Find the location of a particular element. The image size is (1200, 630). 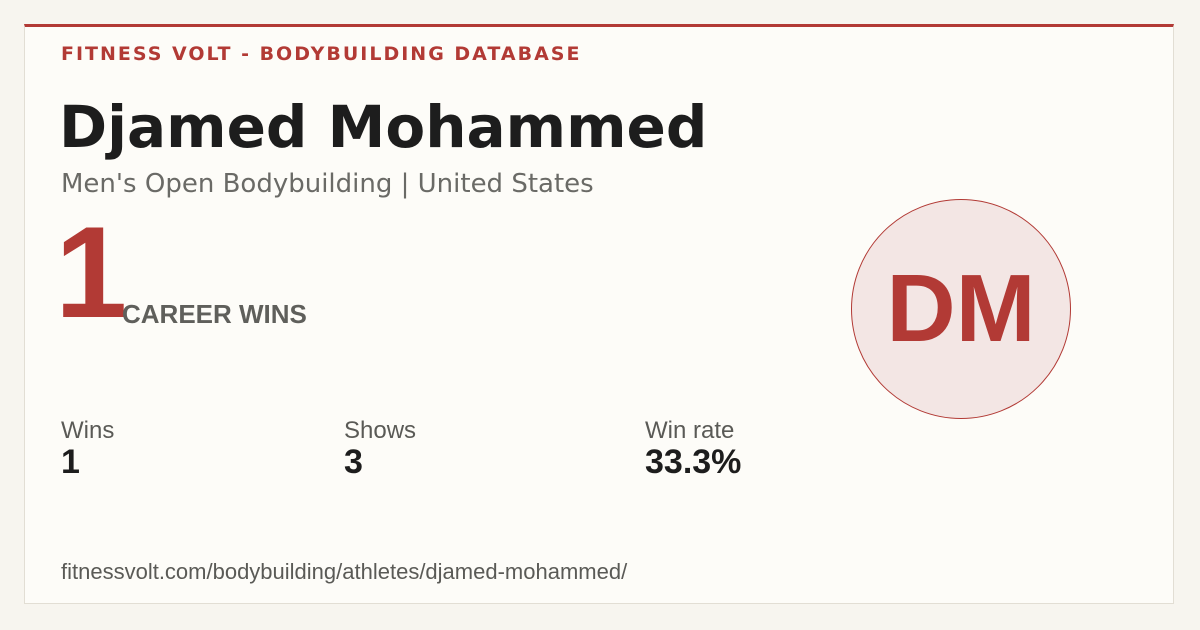

stat: Wins 1 is located at coordinates (87, 448).